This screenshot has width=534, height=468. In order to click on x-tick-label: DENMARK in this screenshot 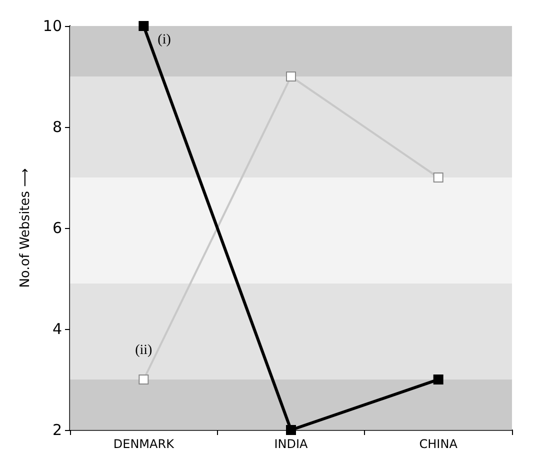, I will do `click(144, 444)`.